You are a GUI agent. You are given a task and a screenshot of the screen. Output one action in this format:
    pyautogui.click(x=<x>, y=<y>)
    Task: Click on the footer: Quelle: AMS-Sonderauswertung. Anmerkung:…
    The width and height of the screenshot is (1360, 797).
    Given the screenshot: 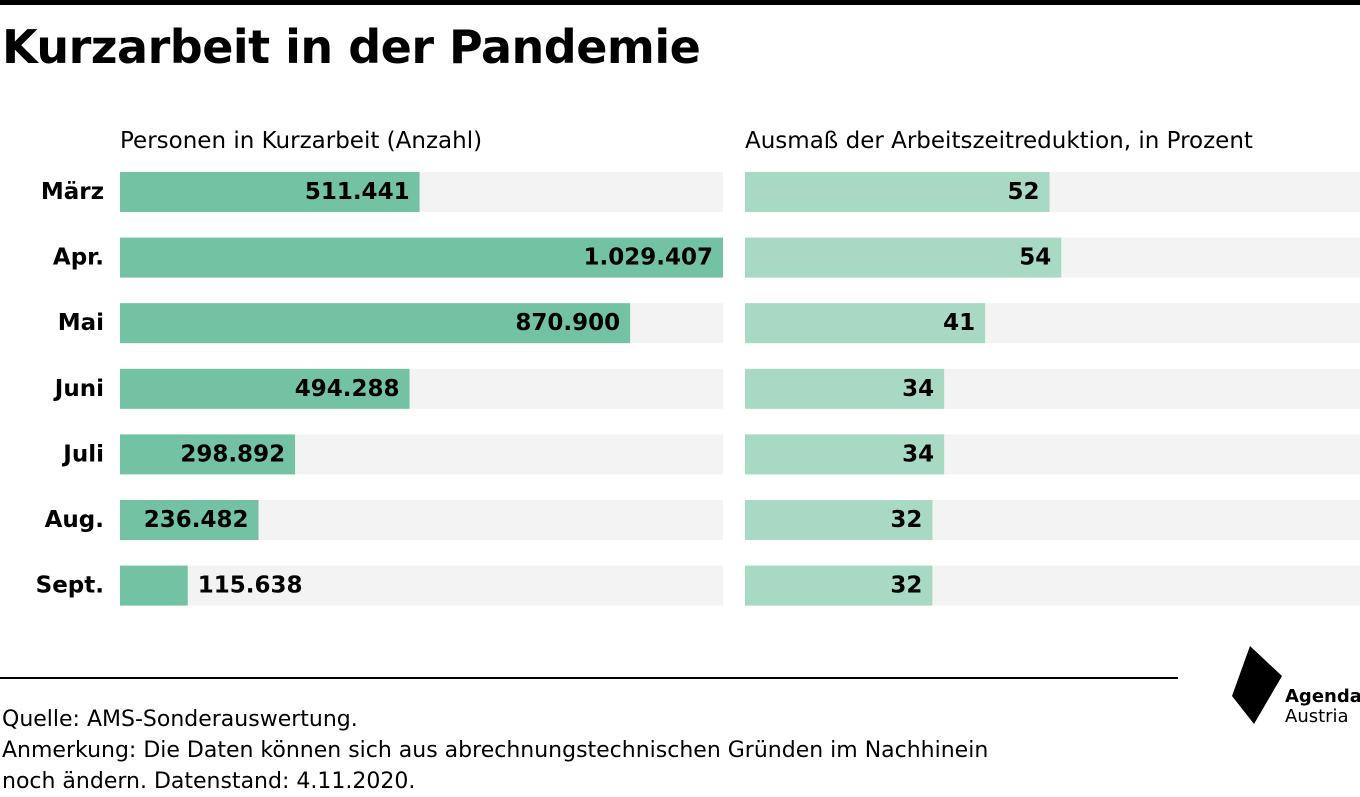 What is the action you would take?
    pyautogui.click(x=495, y=750)
    